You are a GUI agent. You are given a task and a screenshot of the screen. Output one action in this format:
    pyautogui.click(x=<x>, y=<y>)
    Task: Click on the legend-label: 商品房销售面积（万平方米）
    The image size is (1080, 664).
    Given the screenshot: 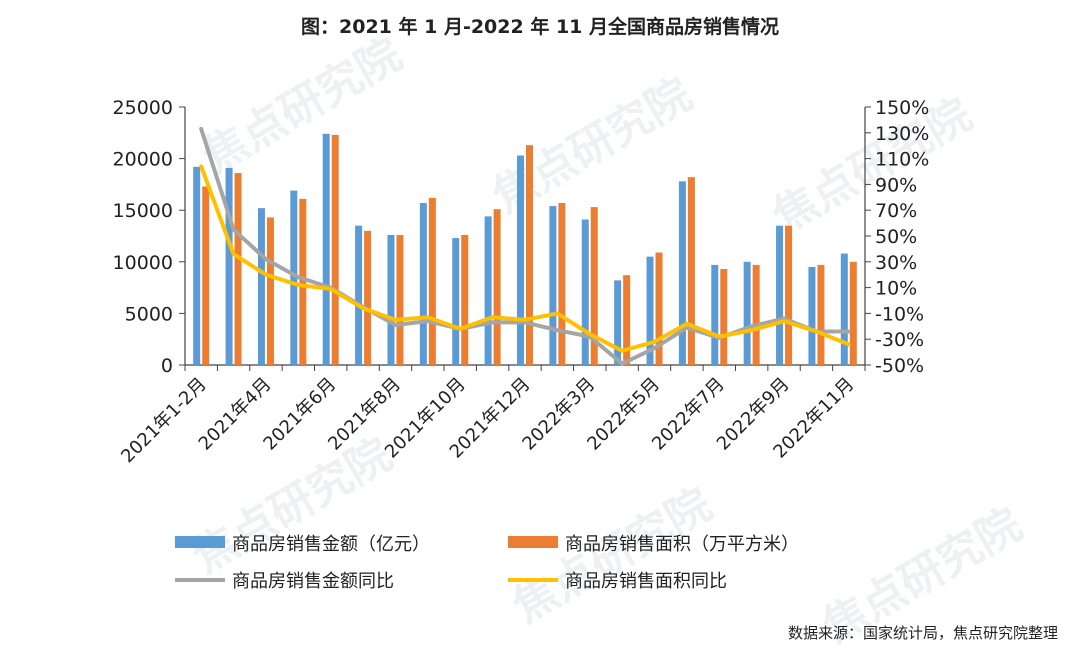 What is the action you would take?
    pyautogui.click(x=682, y=544)
    